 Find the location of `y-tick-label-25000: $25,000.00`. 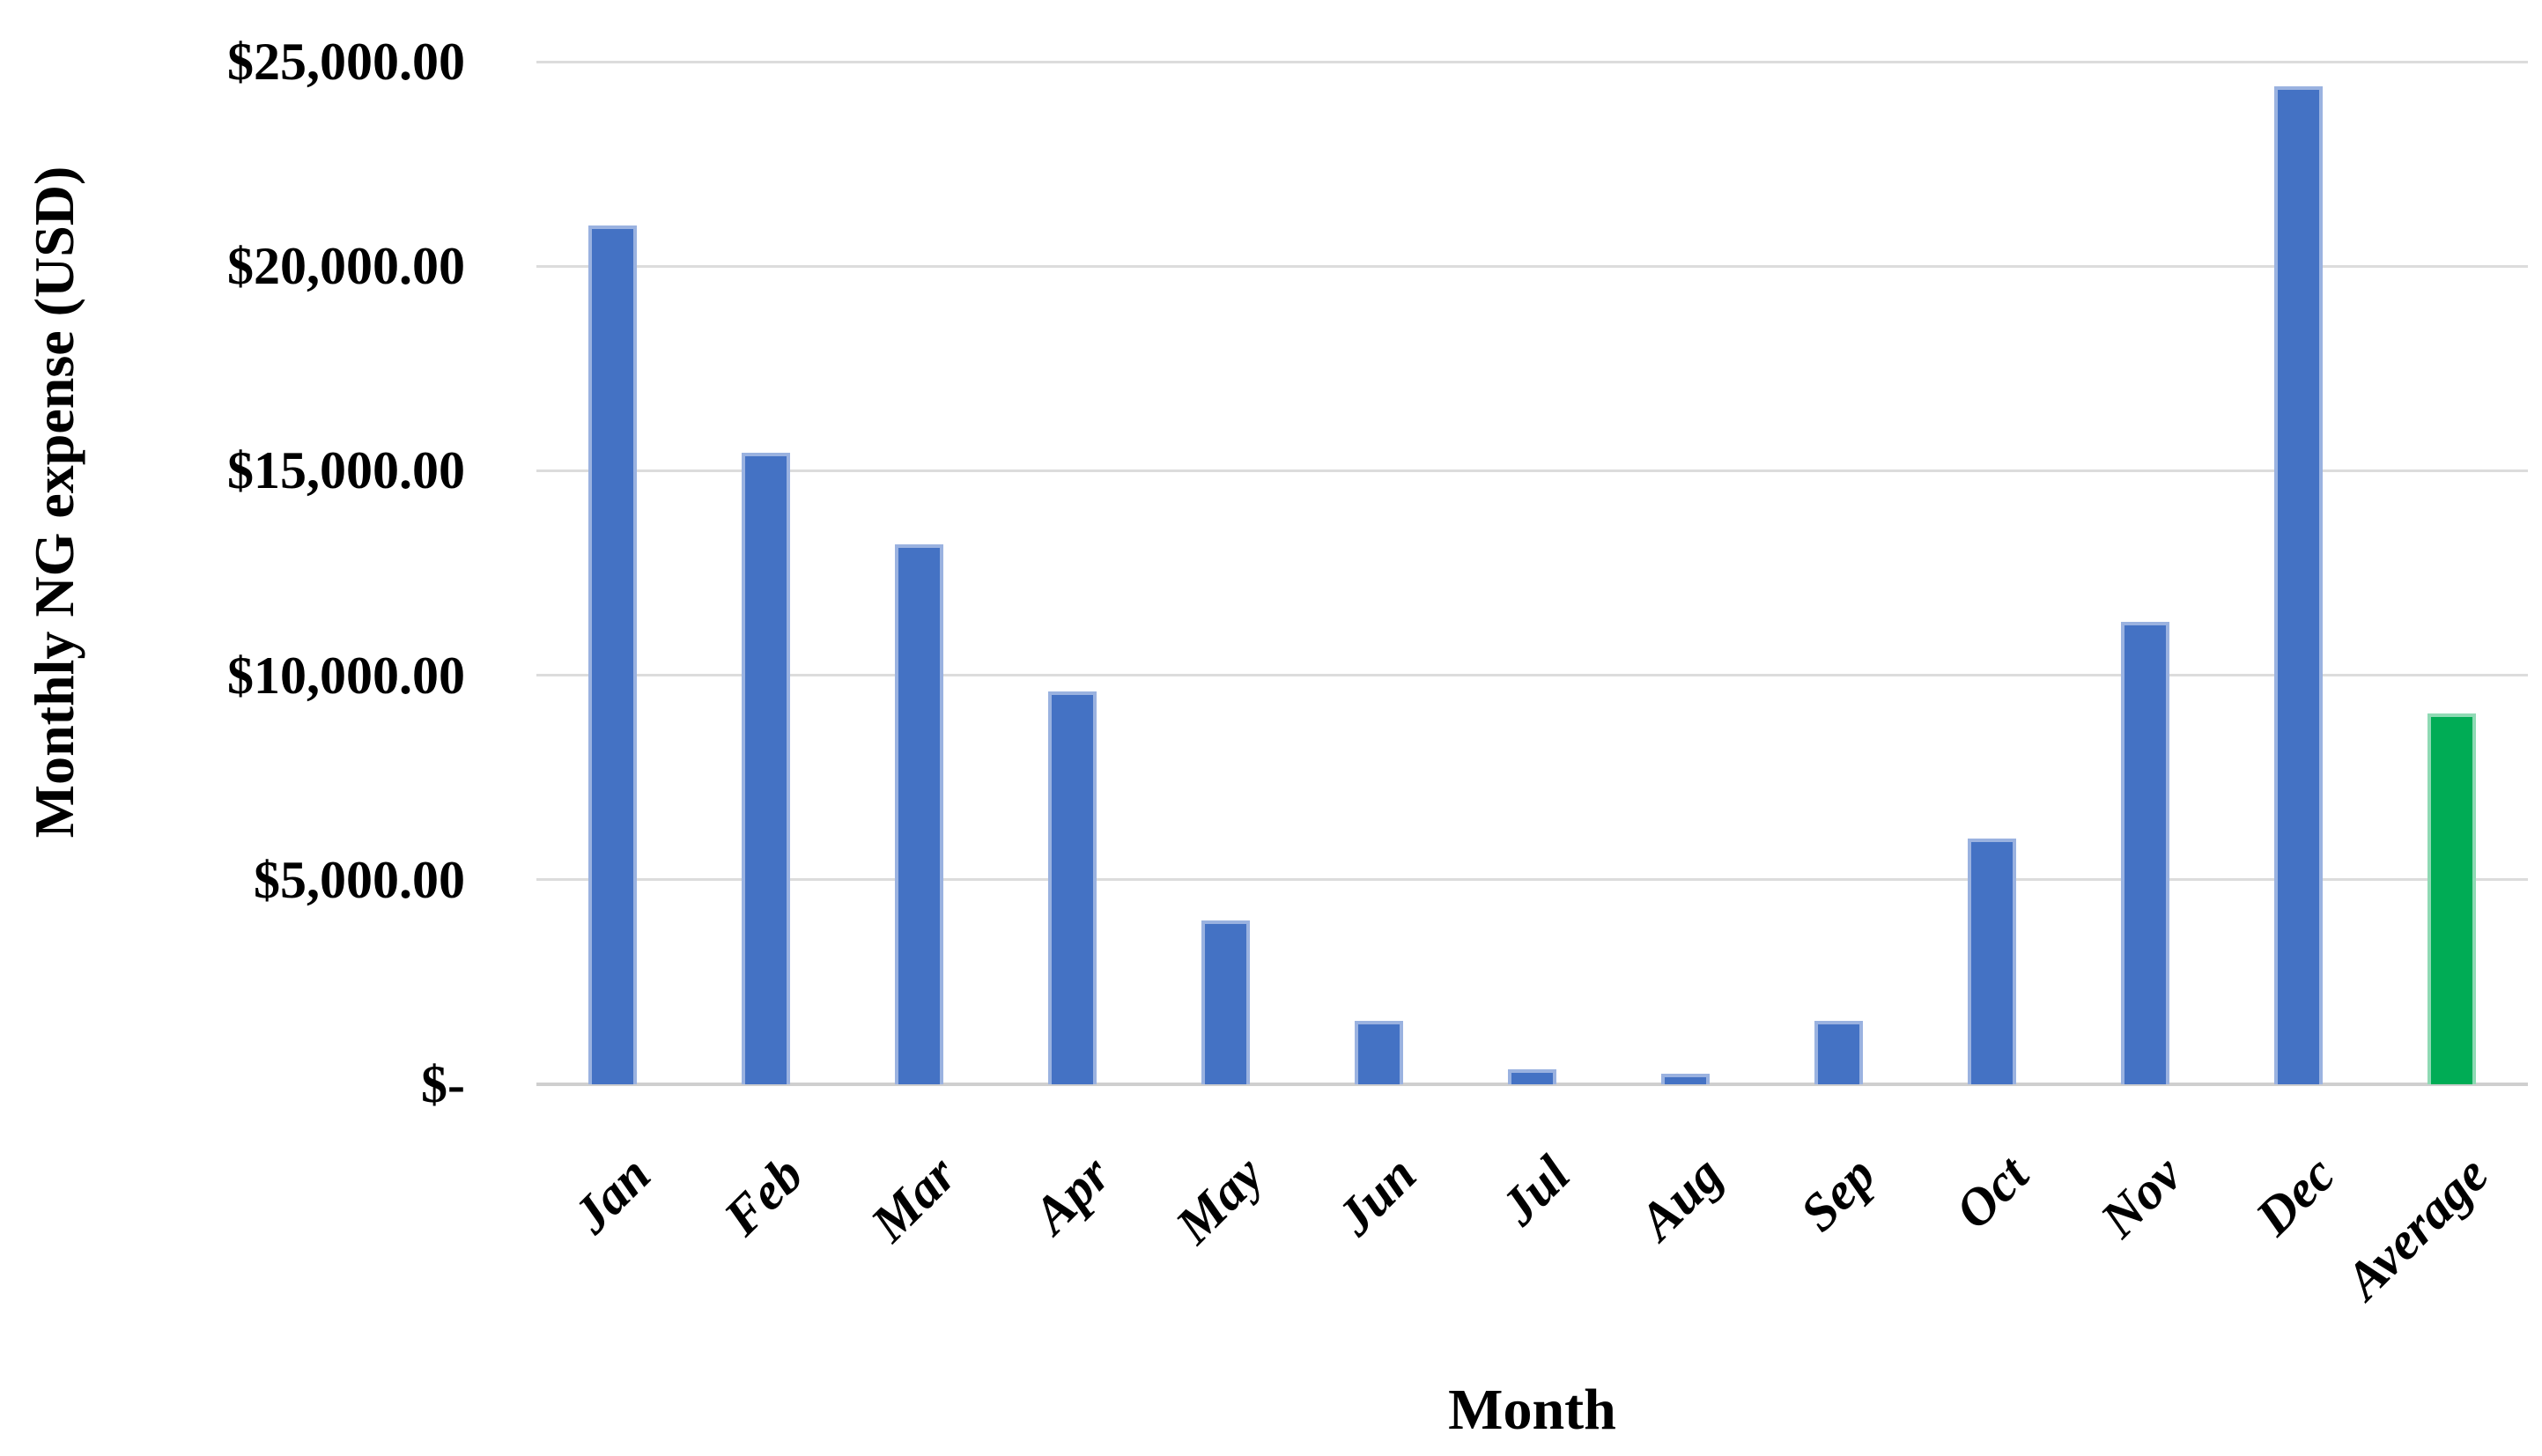

y-tick-label-25000: $25,000.00 is located at coordinates (346, 62).